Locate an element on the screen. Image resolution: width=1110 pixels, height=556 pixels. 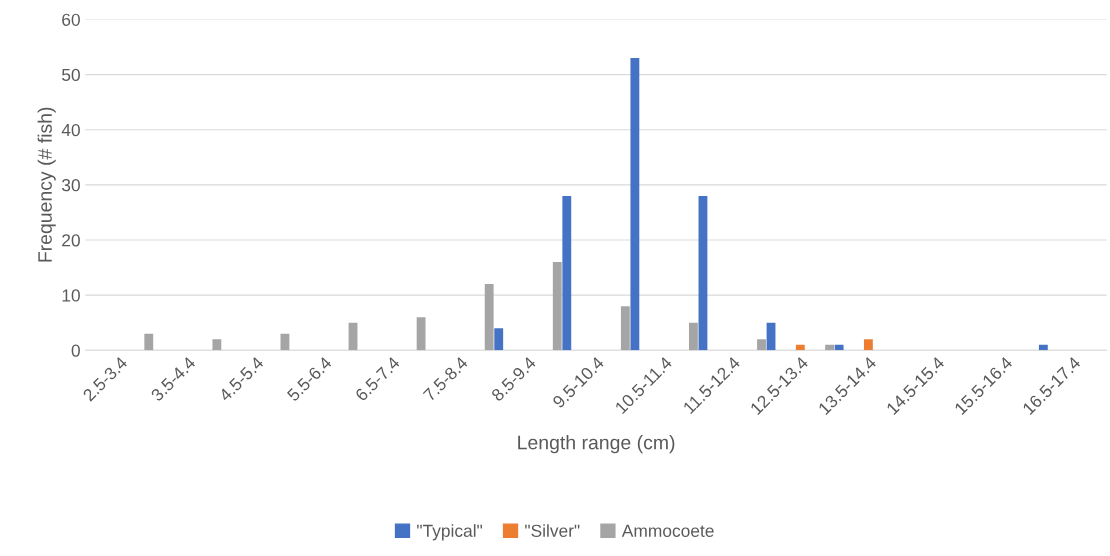
y-tick-label: 20 is located at coordinates (71, 240).